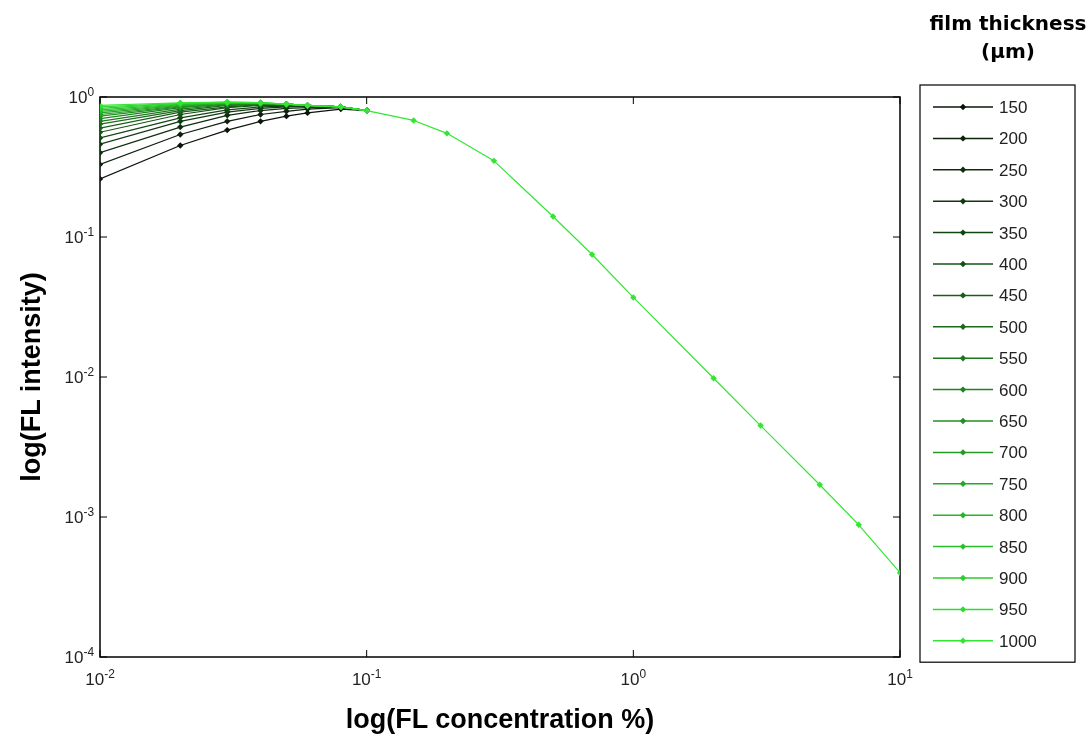 The image size is (1090, 736). What do you see at coordinates (1013, 107) in the screenshot?
I see `legend-label: 150` at bounding box center [1013, 107].